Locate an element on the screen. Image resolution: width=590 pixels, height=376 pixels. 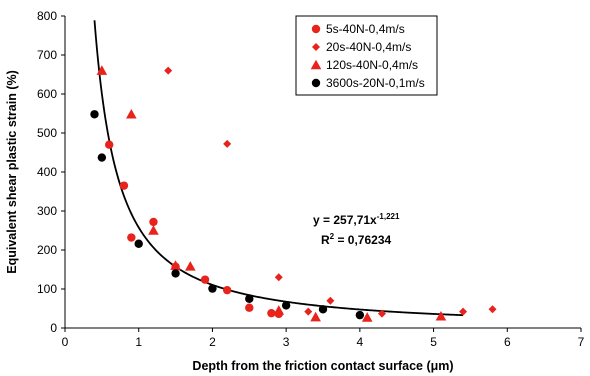
x-tick-label: 6 is located at coordinates (507, 342).